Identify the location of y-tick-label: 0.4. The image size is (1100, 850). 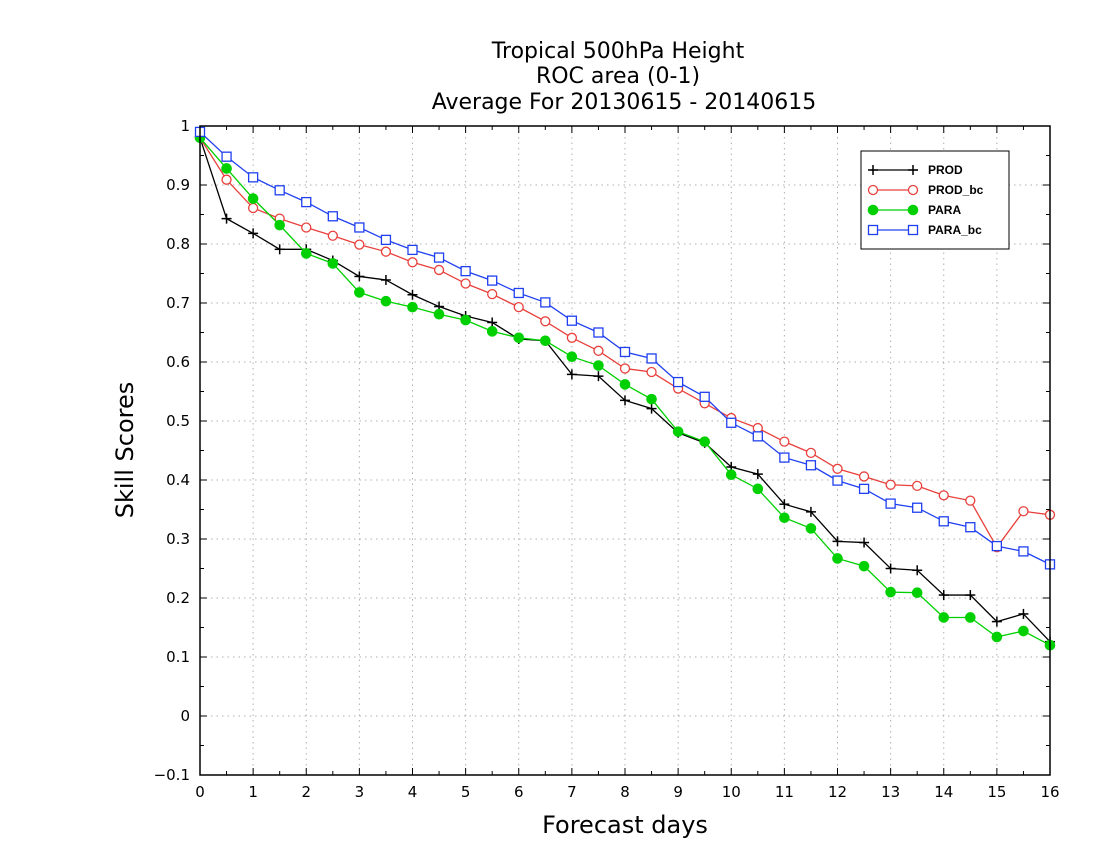
(178, 480).